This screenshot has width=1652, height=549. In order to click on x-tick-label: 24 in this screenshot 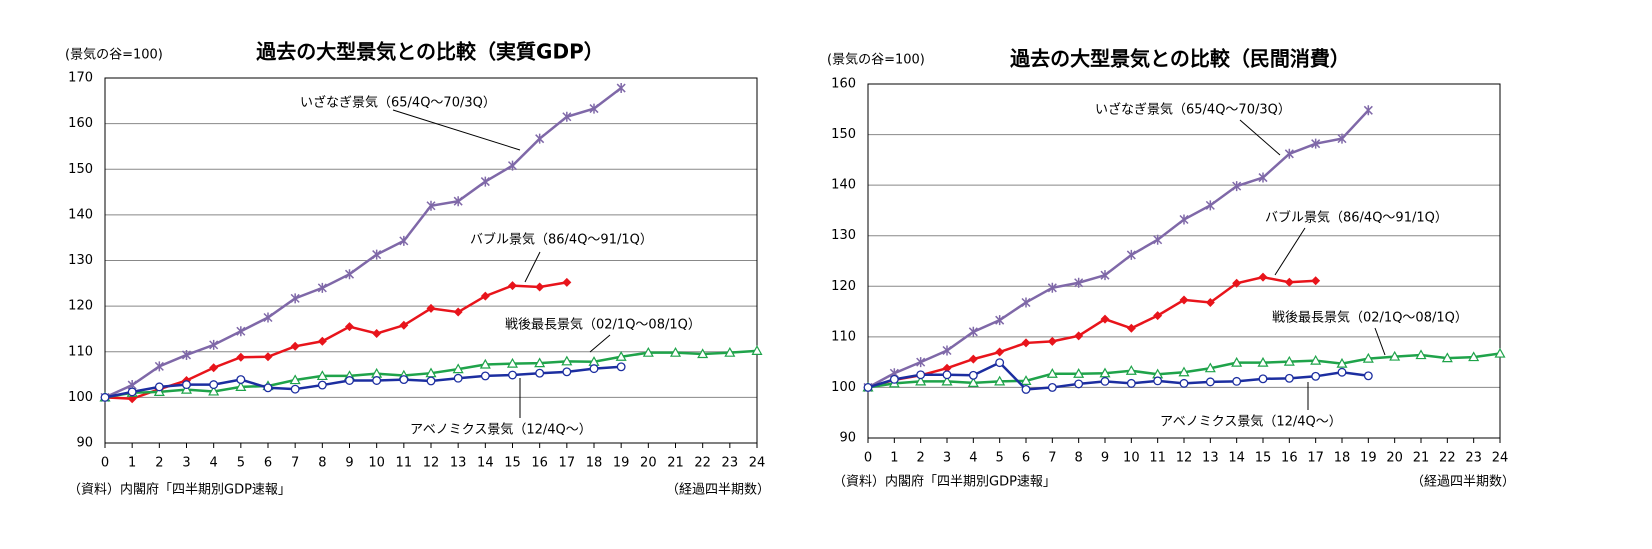, I will do `click(1500, 458)`.